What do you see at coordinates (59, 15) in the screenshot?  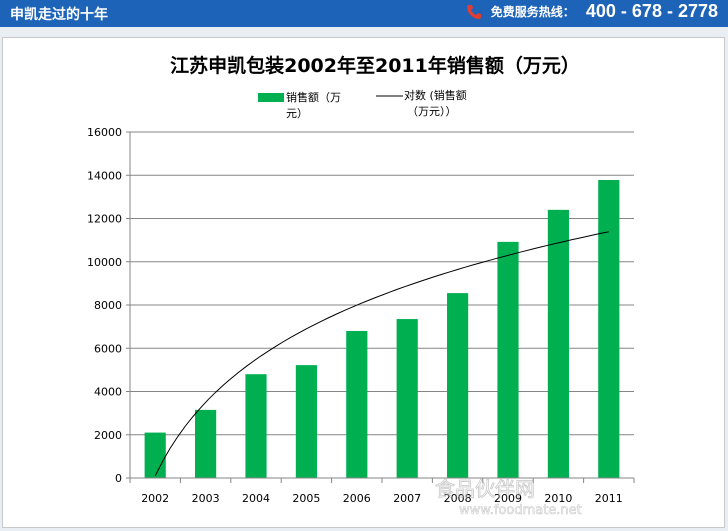 I see `page-title: 申凯走过的十年` at bounding box center [59, 15].